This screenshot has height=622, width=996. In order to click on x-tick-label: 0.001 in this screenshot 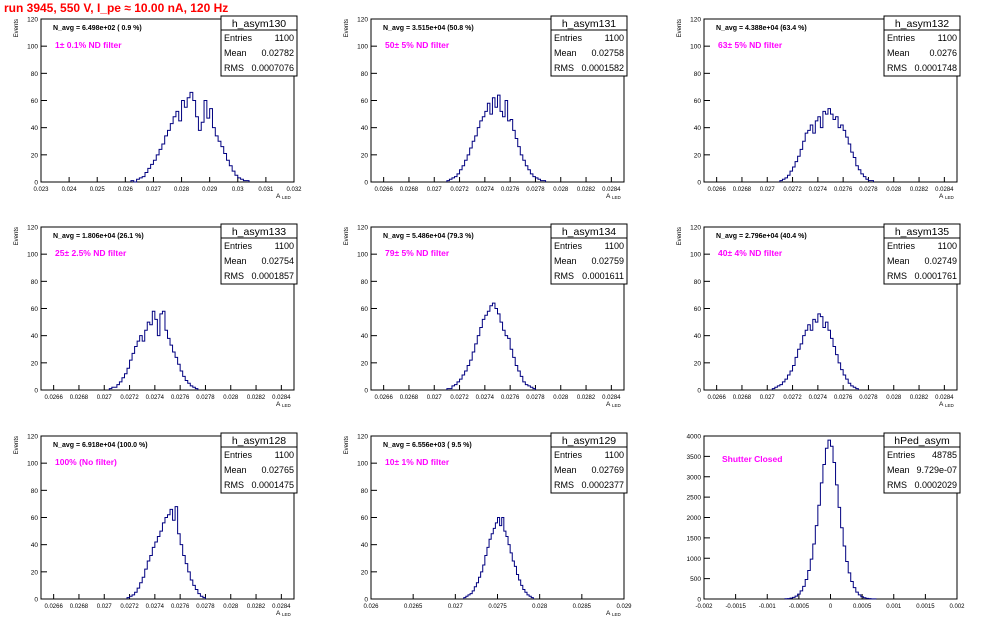, I will do `click(894, 607)`.